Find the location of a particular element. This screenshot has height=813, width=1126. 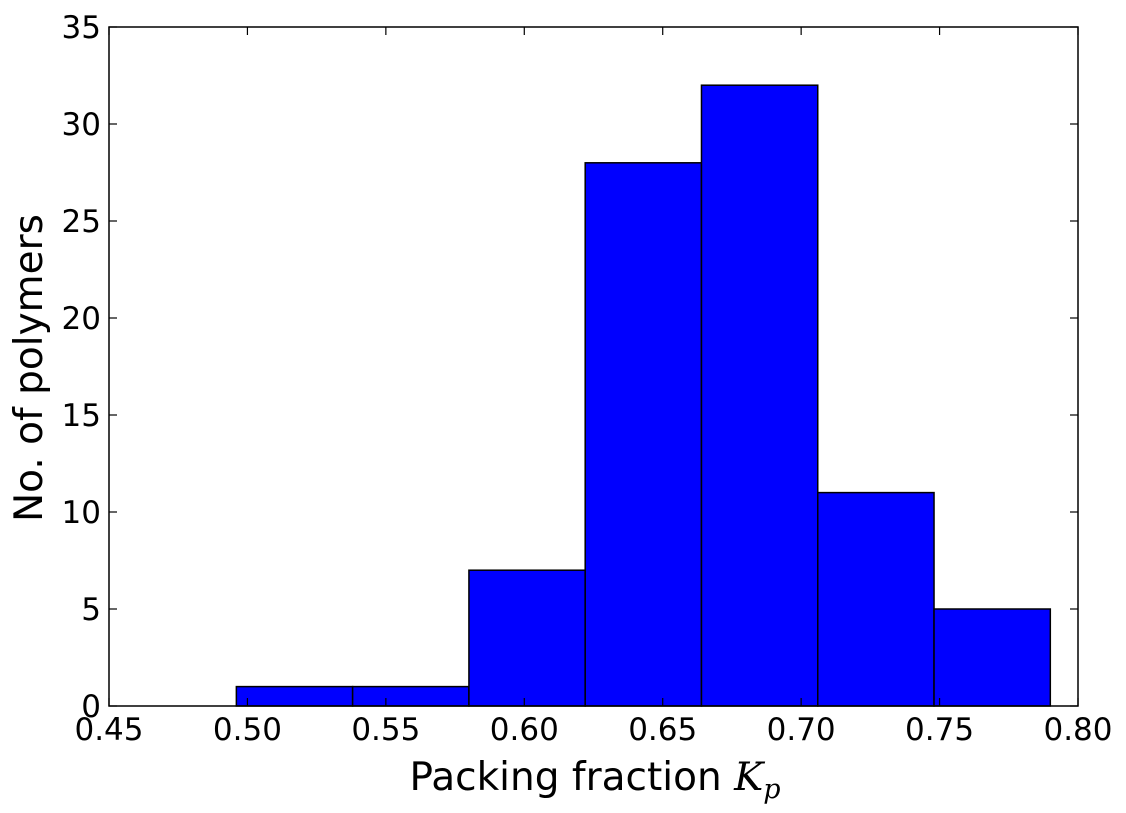

x-tick-labels: 0.45 0.50 0.55 0.60 0.65 0.70 0.75 0.80 is located at coordinates (593, 730).